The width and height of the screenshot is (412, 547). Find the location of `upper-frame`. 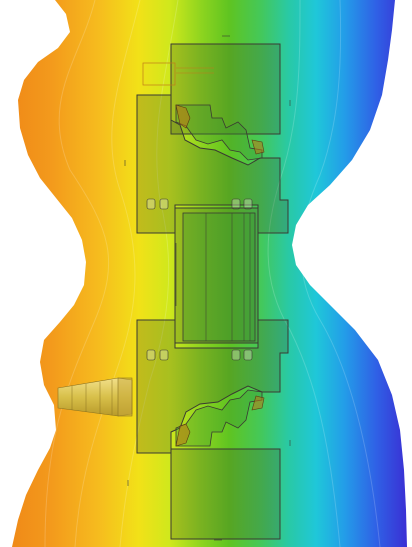

upper-frame is located at coordinates (212, 138).